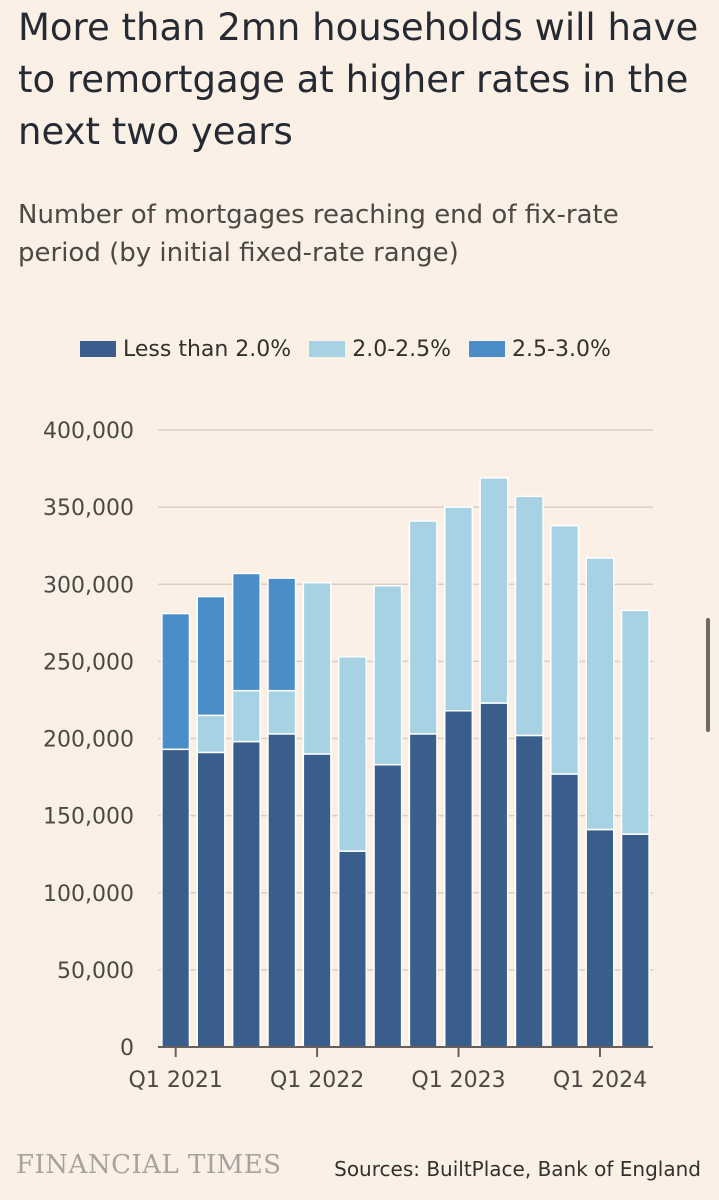 The image size is (719, 1200). What do you see at coordinates (317, 1080) in the screenshot?
I see `x-tick-label: Q1 2022` at bounding box center [317, 1080].